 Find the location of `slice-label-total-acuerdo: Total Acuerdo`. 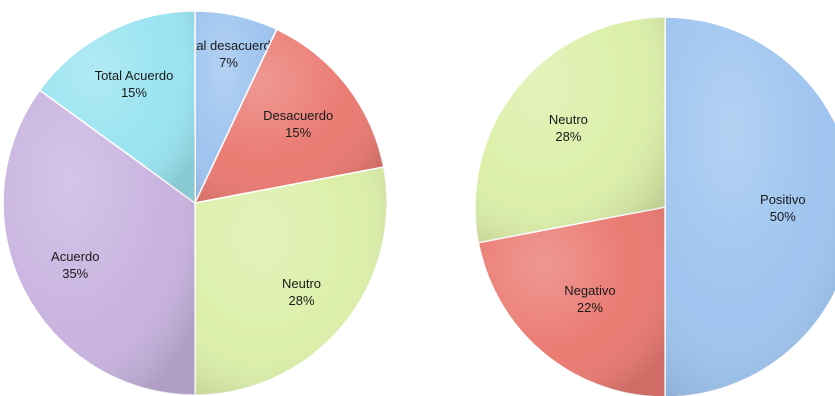

slice-label-total-acuerdo: Total Acuerdo is located at coordinates (134, 75).